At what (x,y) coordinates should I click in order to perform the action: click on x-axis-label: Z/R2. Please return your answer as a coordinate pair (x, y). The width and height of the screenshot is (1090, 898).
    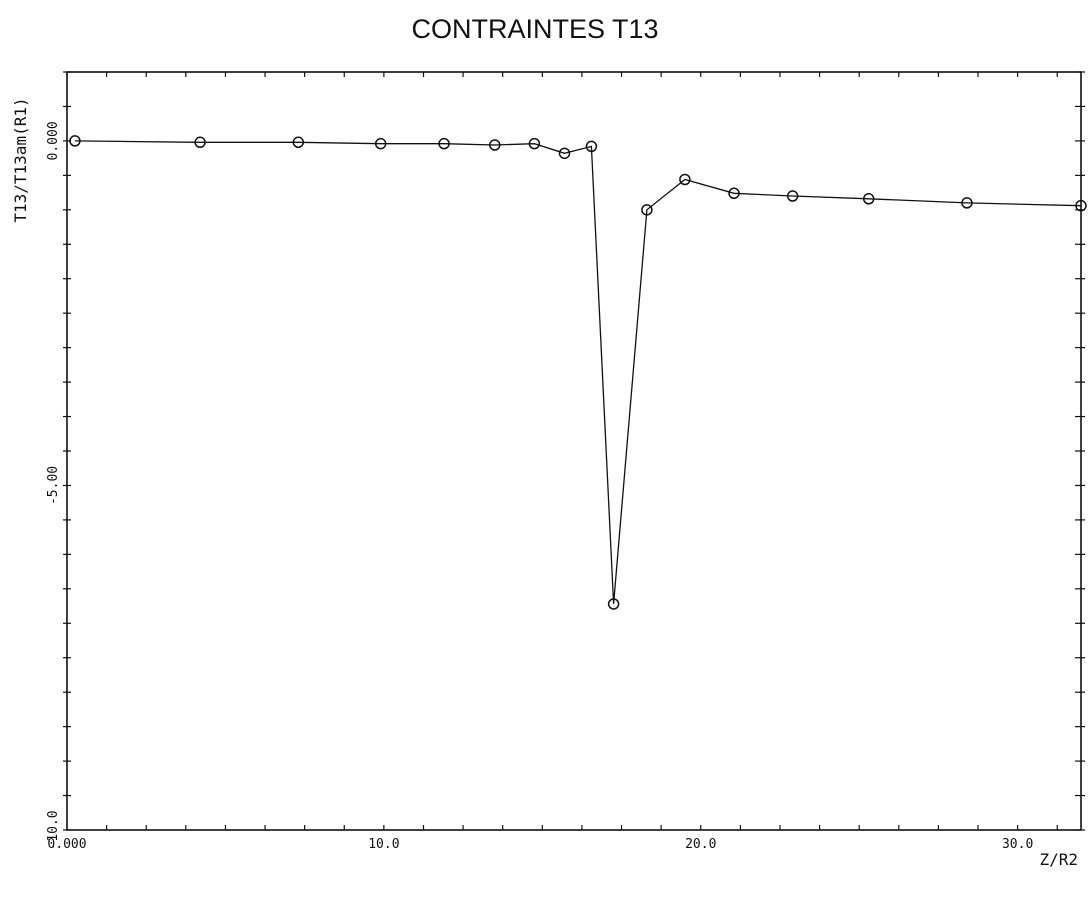
    Looking at the image, I should click on (1058, 859).